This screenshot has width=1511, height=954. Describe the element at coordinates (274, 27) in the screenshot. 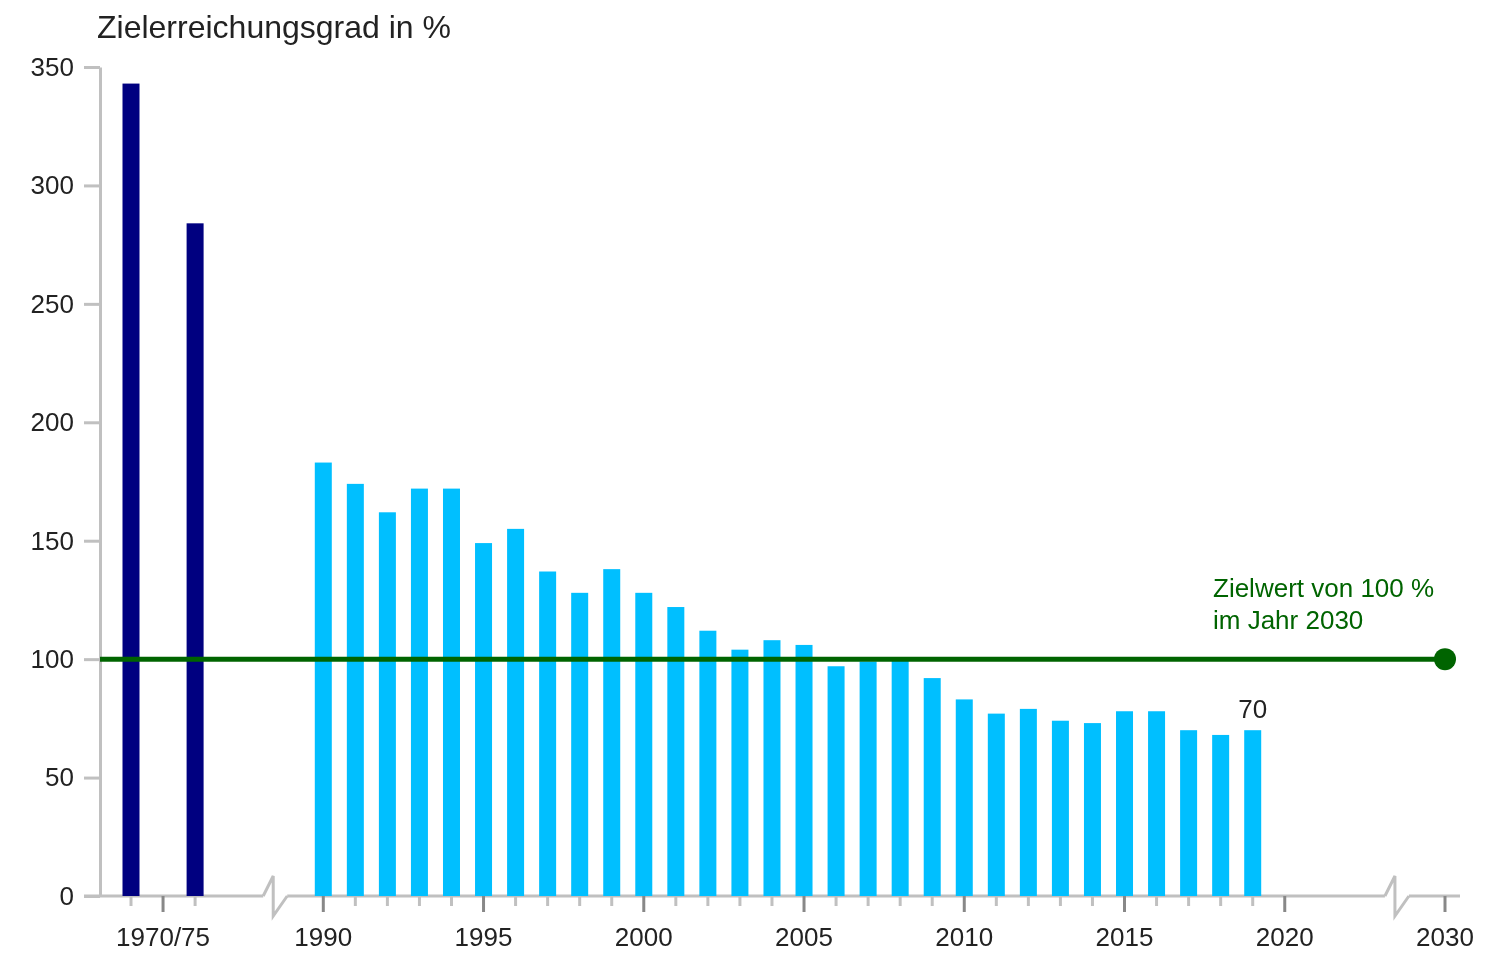

I see `y-axis-title: Zielerreichungsgrad in %` at that location.